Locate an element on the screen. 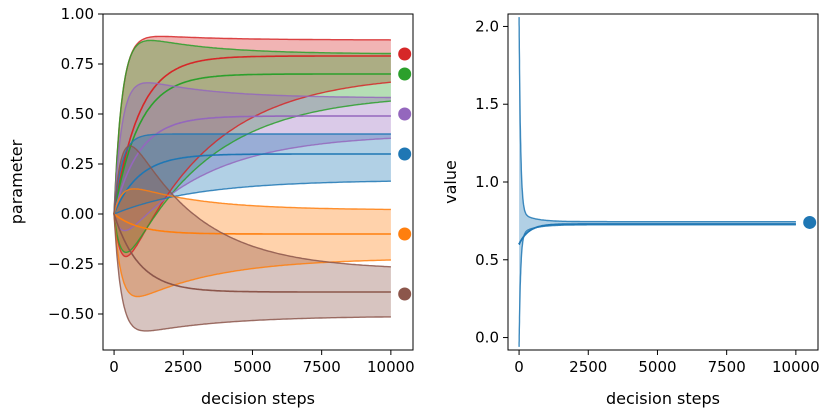 The image size is (830, 415). upper-edge-orange is located at coordinates (252, 201).